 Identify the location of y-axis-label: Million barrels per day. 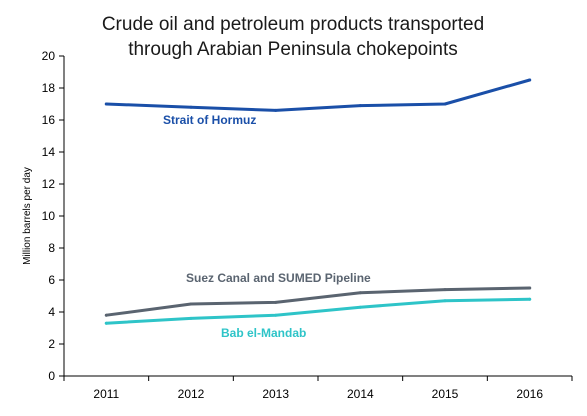
(27, 216).